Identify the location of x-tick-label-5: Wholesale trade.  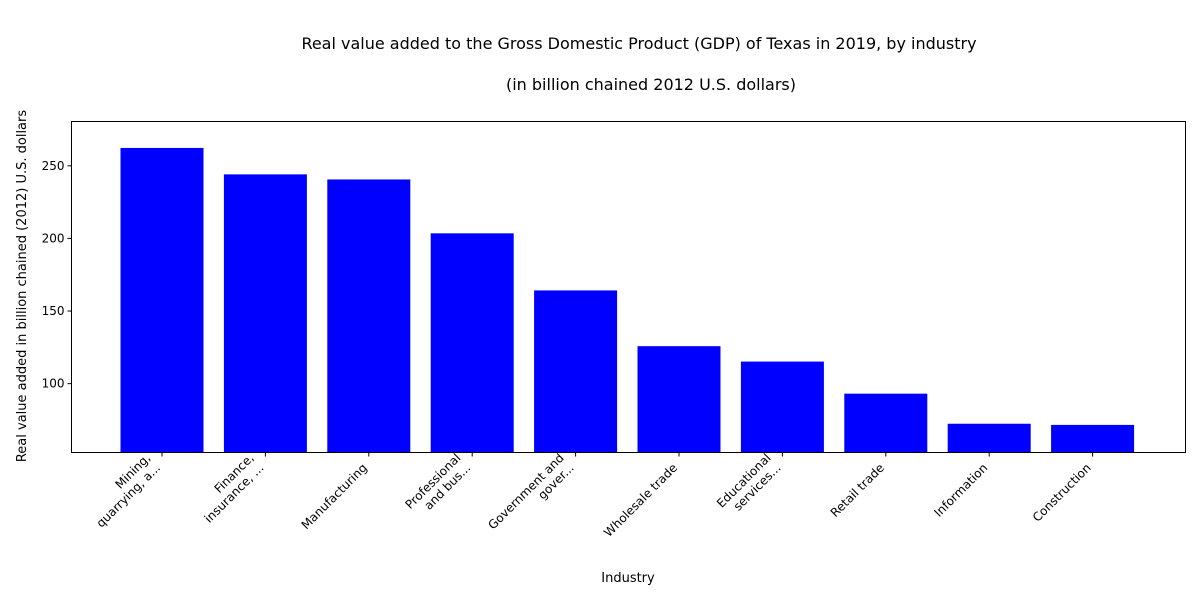
(640, 500).